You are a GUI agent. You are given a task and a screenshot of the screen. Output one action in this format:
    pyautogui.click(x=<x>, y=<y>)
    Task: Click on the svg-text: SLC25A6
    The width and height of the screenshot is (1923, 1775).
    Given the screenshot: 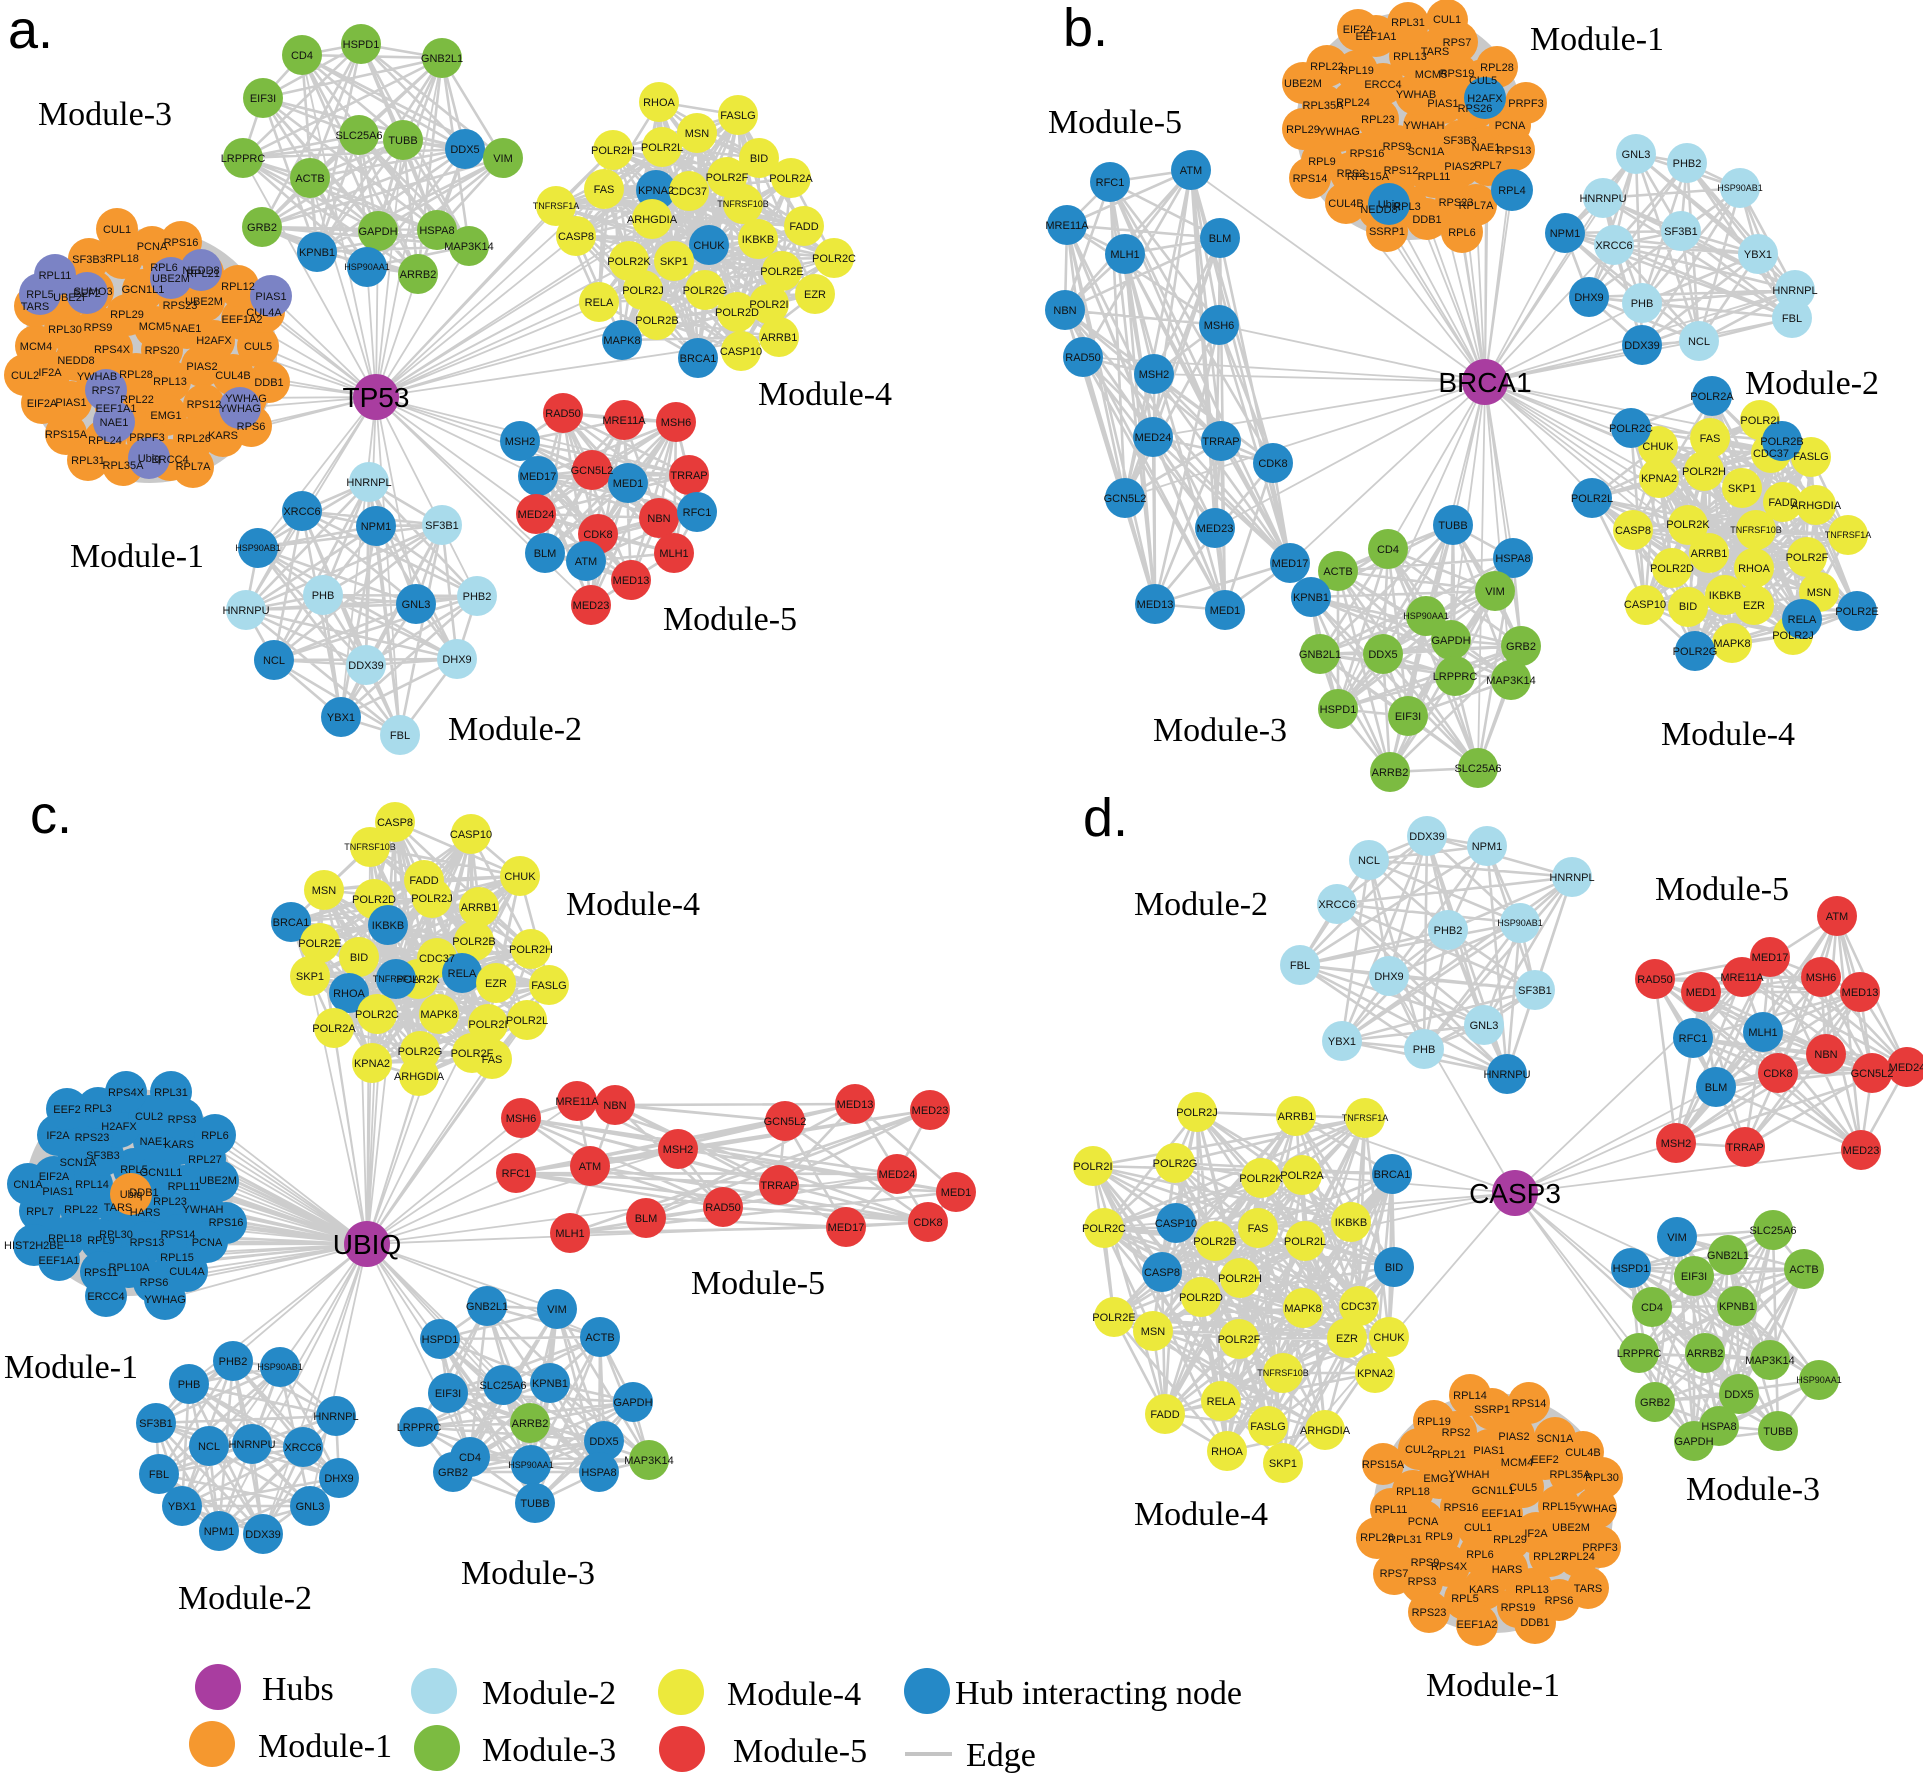 What is the action you would take?
    pyautogui.click(x=358, y=136)
    